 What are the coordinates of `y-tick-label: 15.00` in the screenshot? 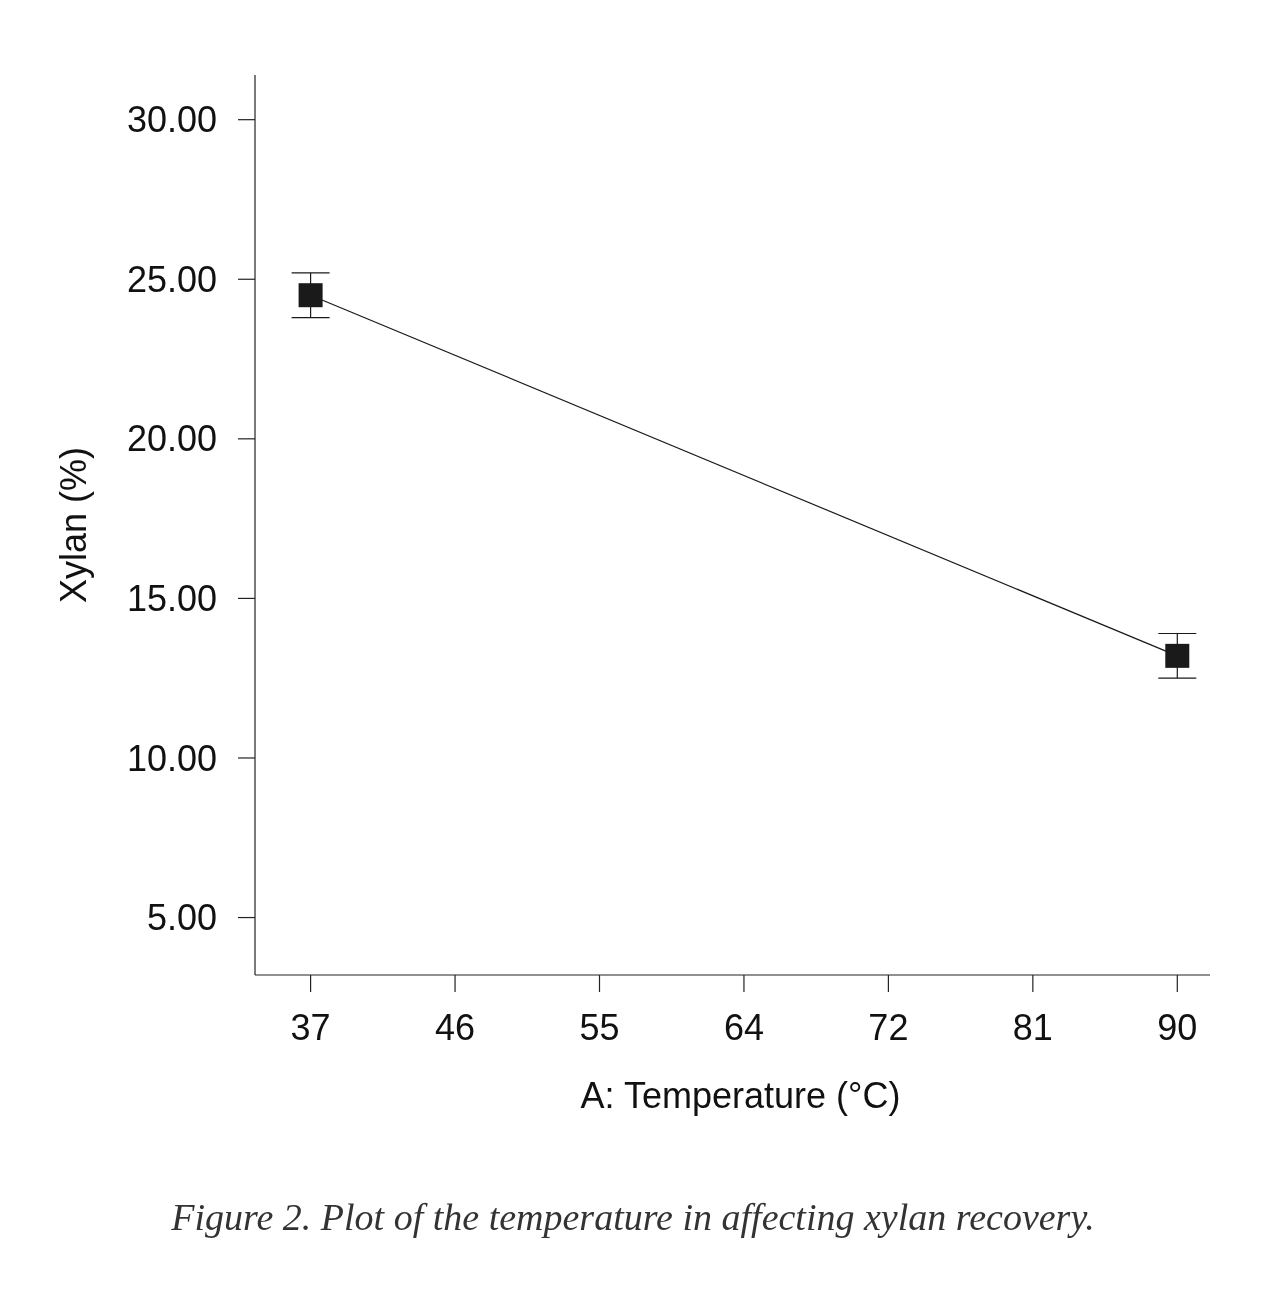 It's located at (171, 598).